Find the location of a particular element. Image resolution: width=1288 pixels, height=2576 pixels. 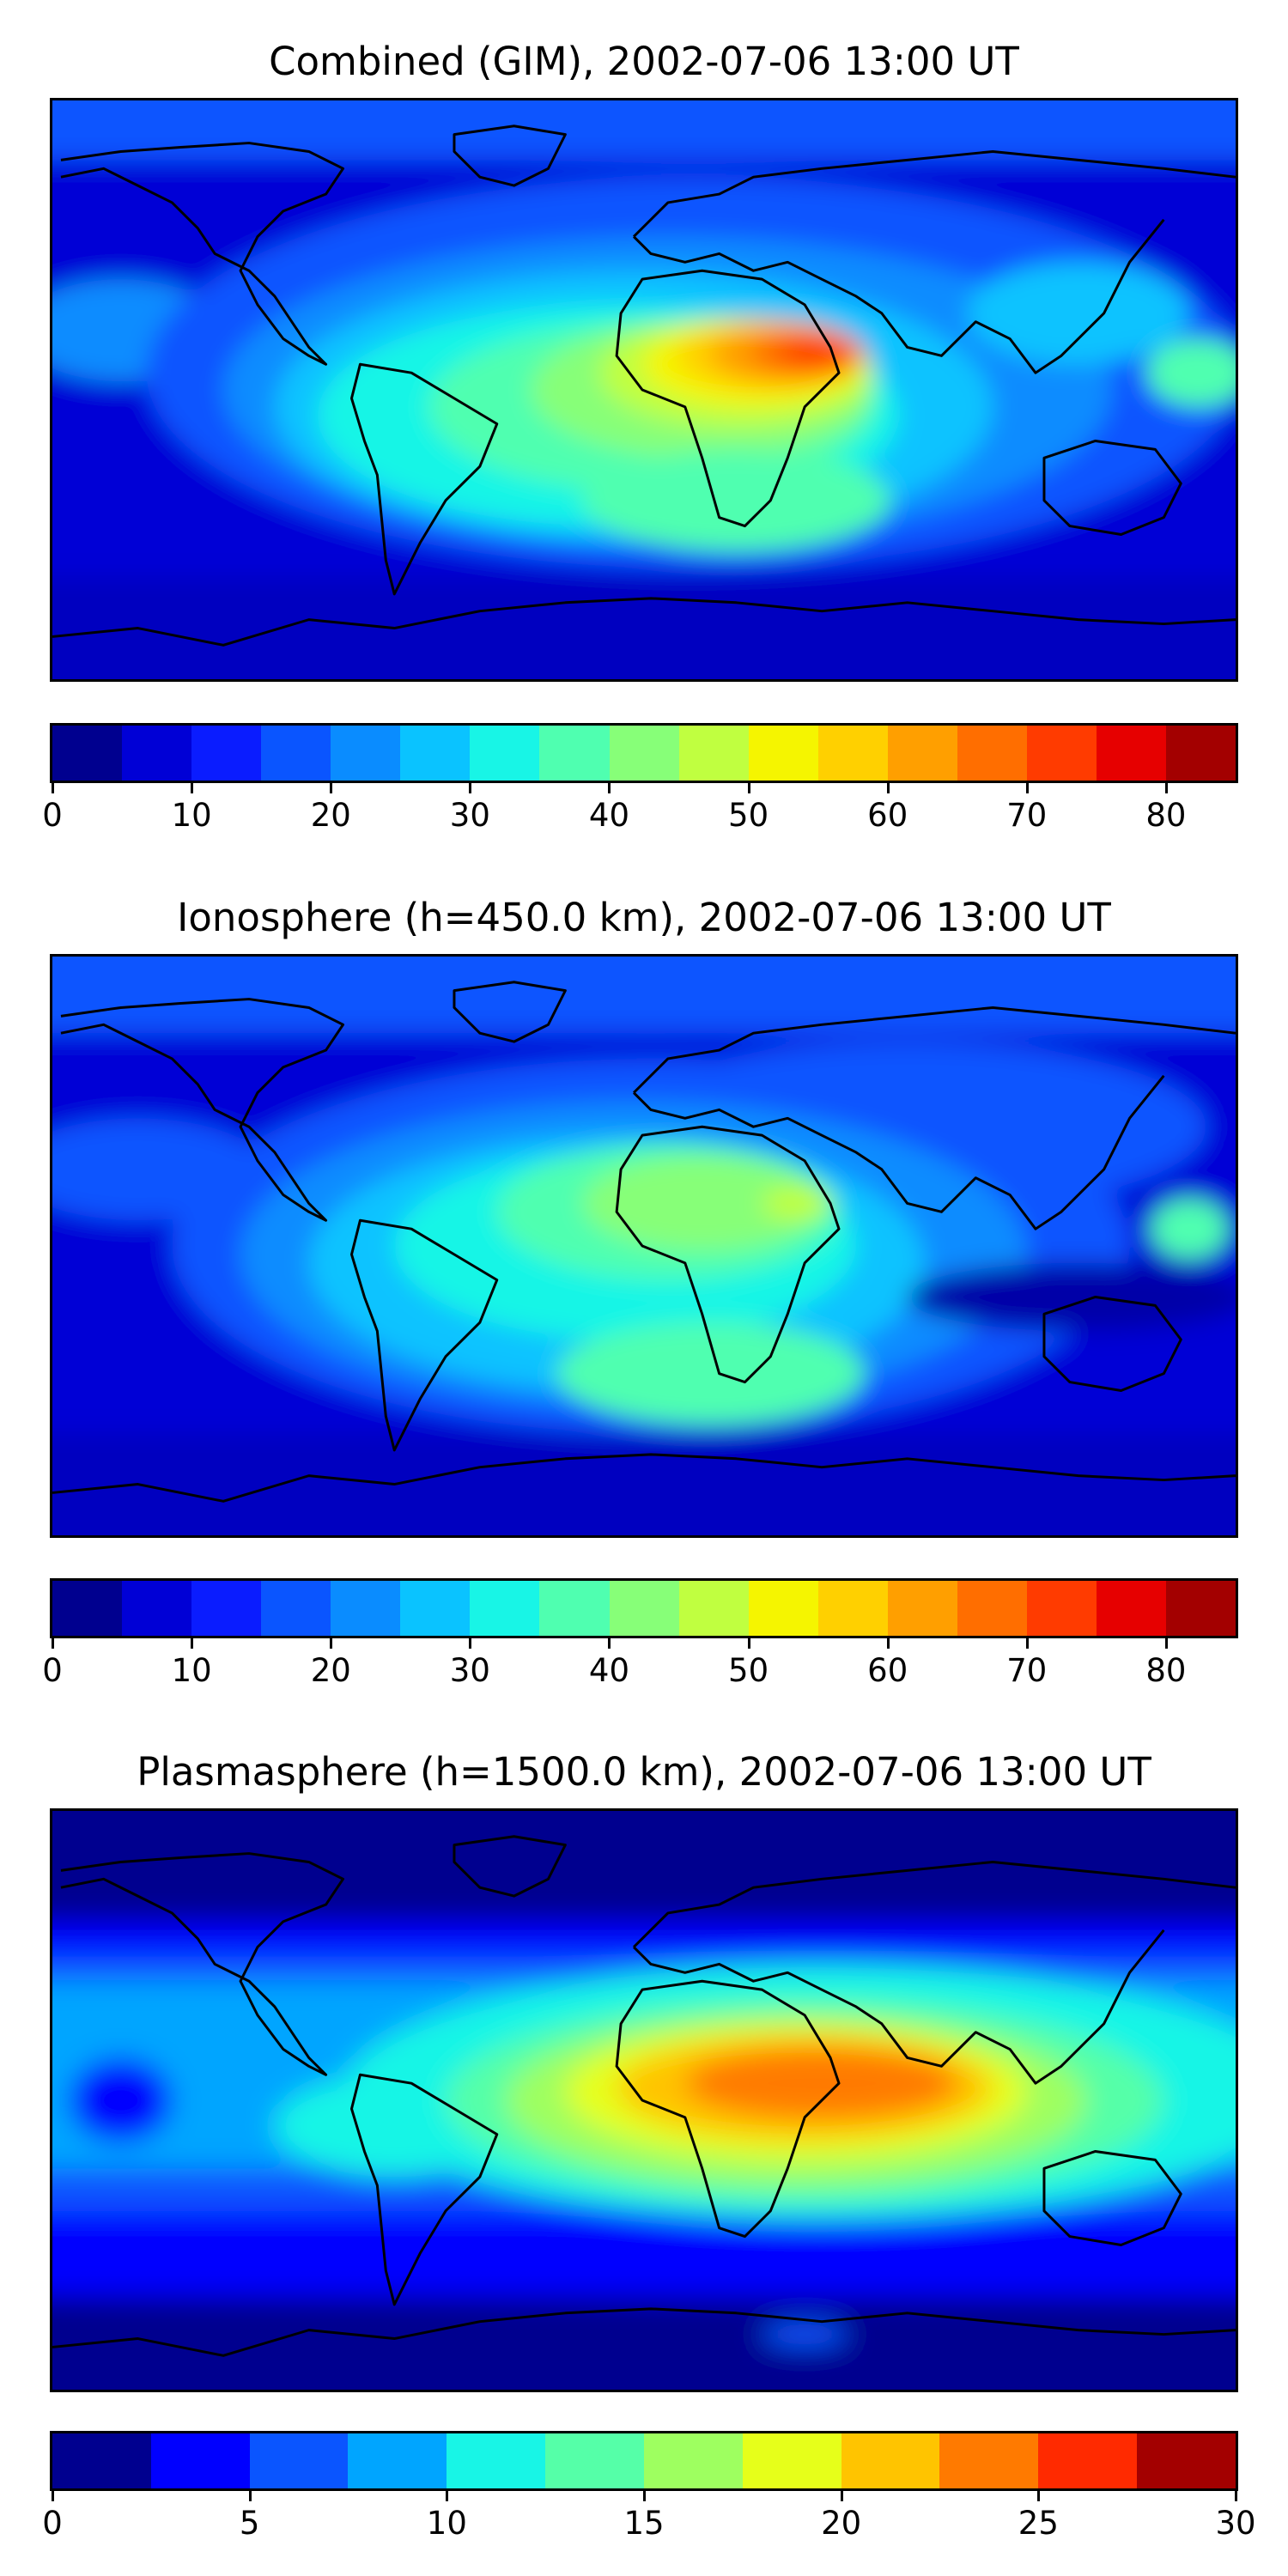

tick-label: 5 is located at coordinates (250, 2523).